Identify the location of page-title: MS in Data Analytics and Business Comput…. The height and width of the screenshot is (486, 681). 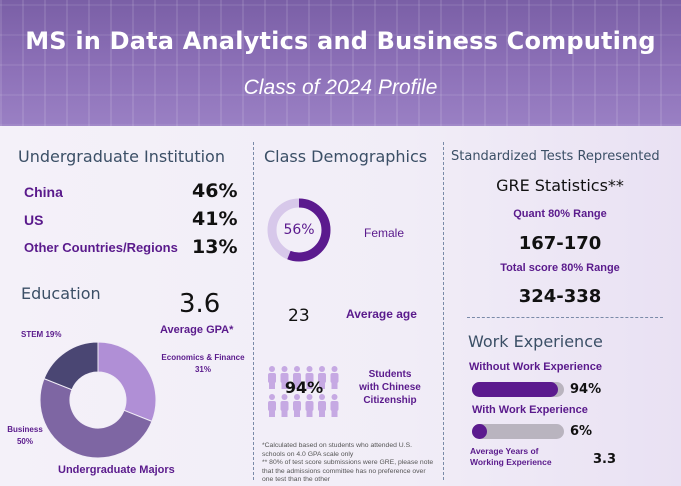
(340, 41).